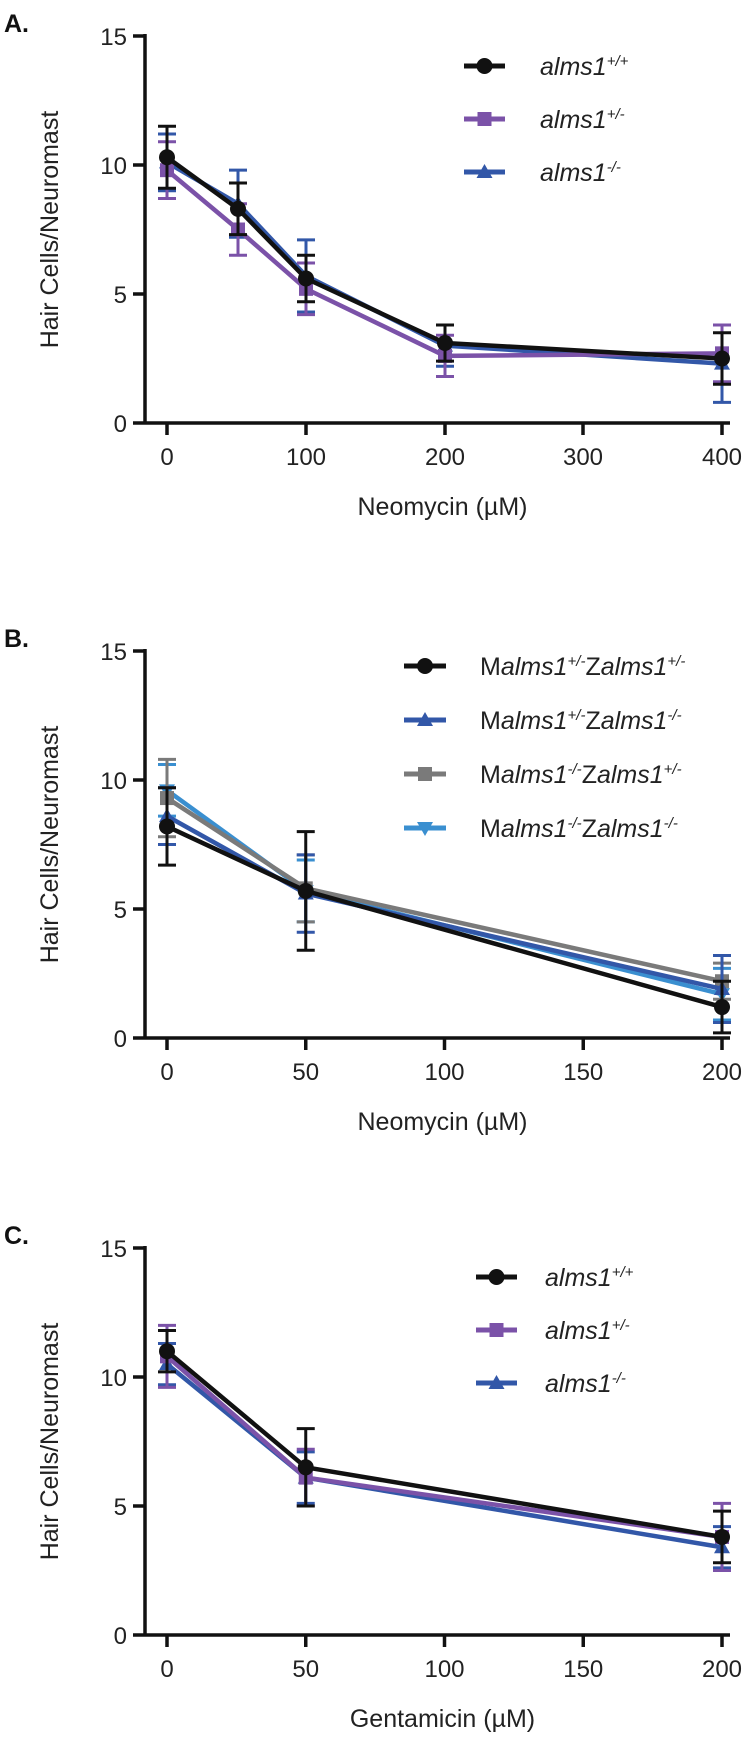  Describe the element at coordinates (583, 1072) in the screenshot. I see `x-tick-label: 150` at that location.